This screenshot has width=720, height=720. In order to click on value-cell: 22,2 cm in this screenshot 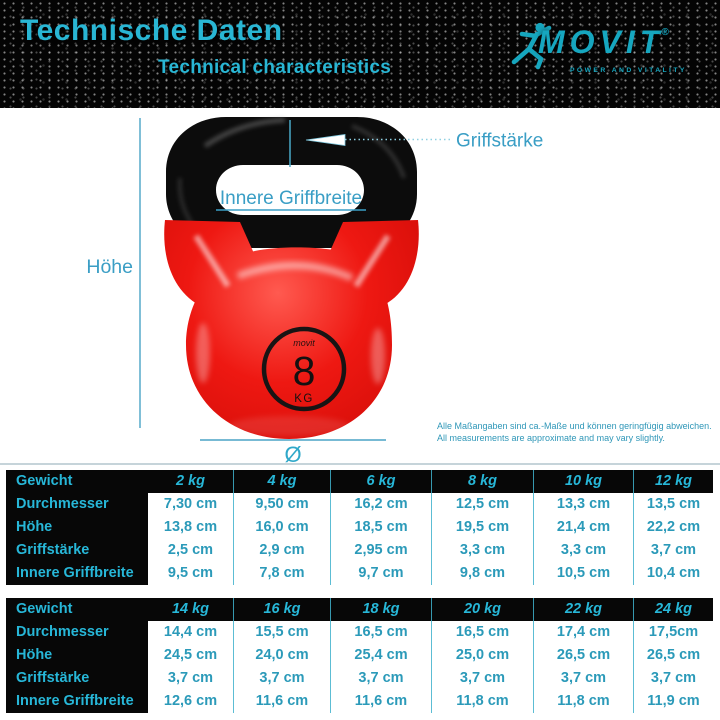, I will do `click(673, 527)`.